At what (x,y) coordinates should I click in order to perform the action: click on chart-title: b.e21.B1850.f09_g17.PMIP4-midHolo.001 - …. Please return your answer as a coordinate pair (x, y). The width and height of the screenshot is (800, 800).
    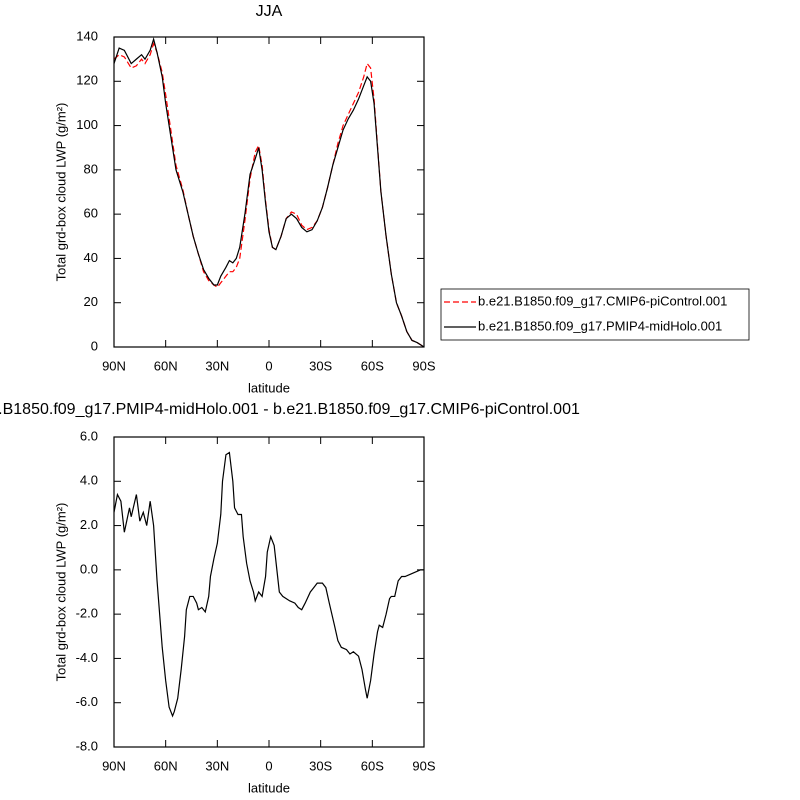
    Looking at the image, I should click on (290, 409).